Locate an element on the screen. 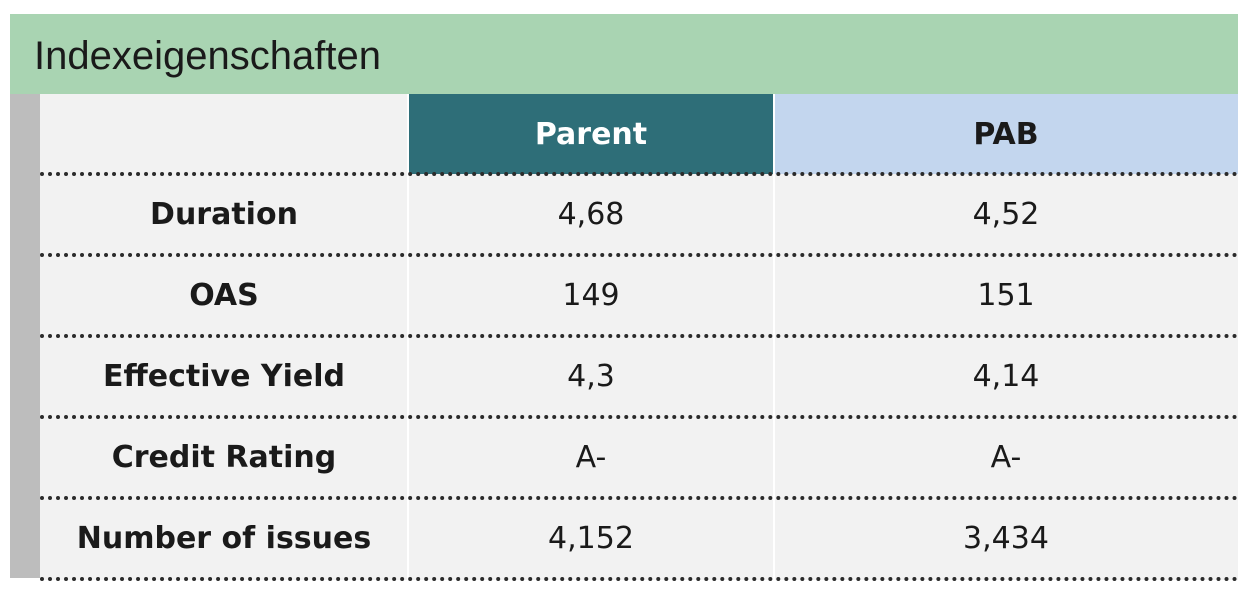 Image resolution: width=1252 pixels, height=598 pixels. header-empty-cell is located at coordinates (224, 134).